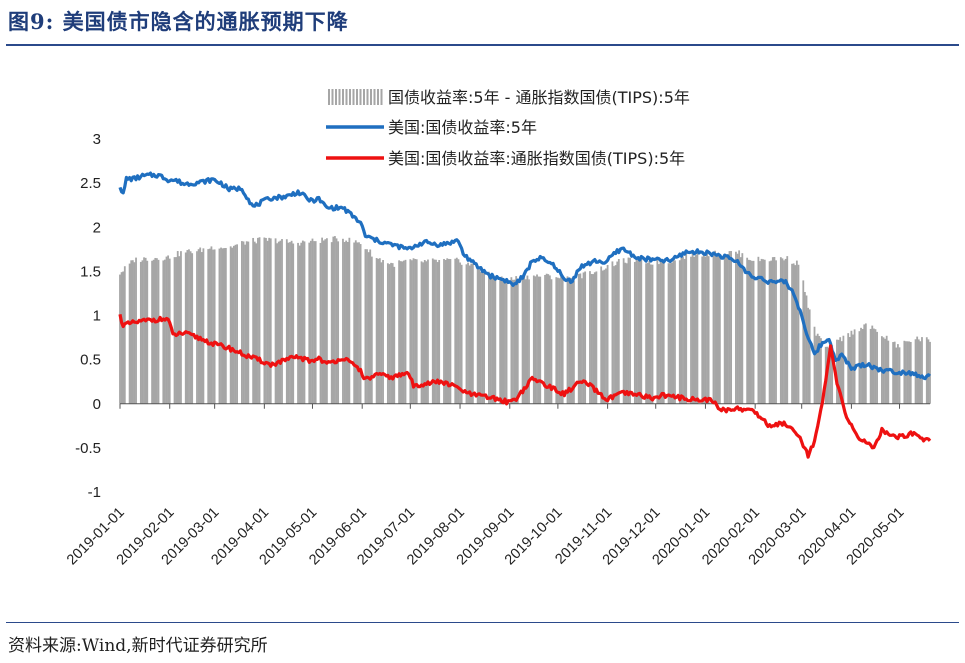 The image size is (965, 663). What do you see at coordinates (138, 646) in the screenshot?
I see `source-note: 资料来源:Wind,新时代证券研究所` at bounding box center [138, 646].